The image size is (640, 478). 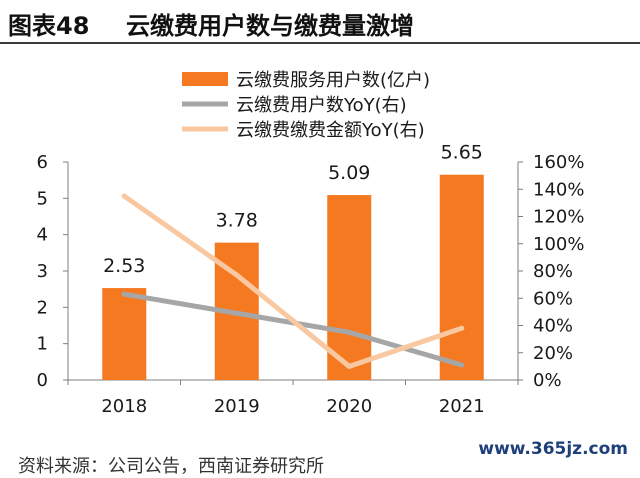 What do you see at coordinates (49, 26) in the screenshot?
I see `figure-number: 图表48` at bounding box center [49, 26].